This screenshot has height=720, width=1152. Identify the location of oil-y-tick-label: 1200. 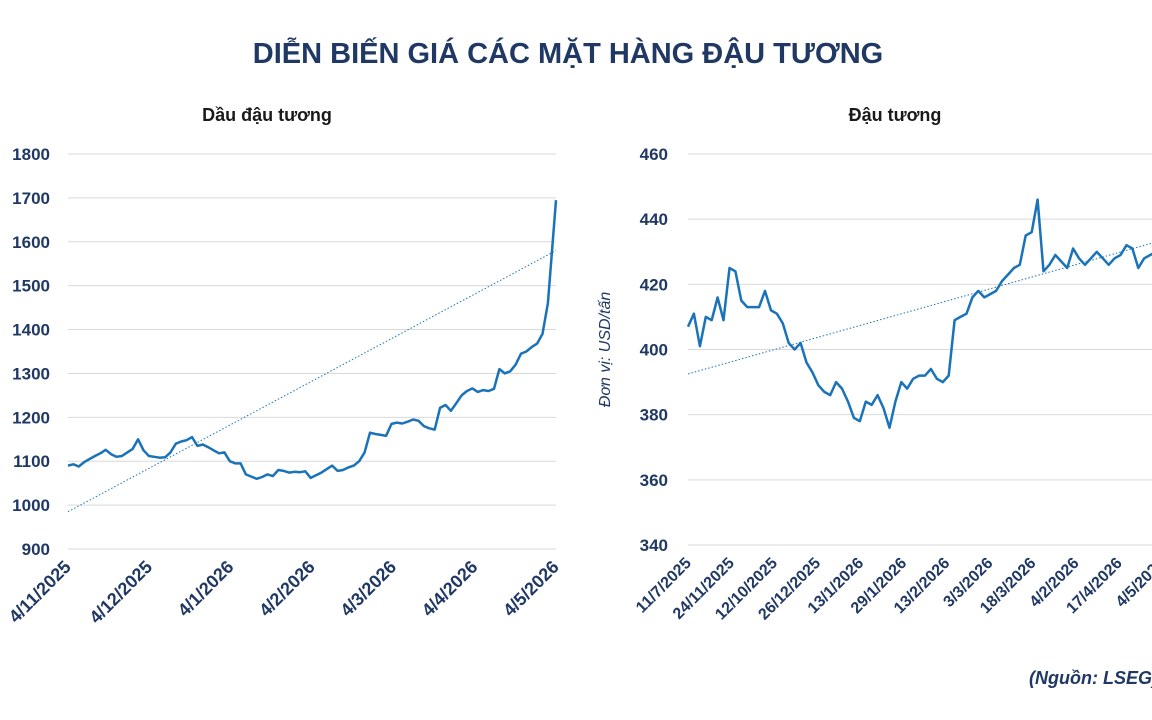
(31, 417).